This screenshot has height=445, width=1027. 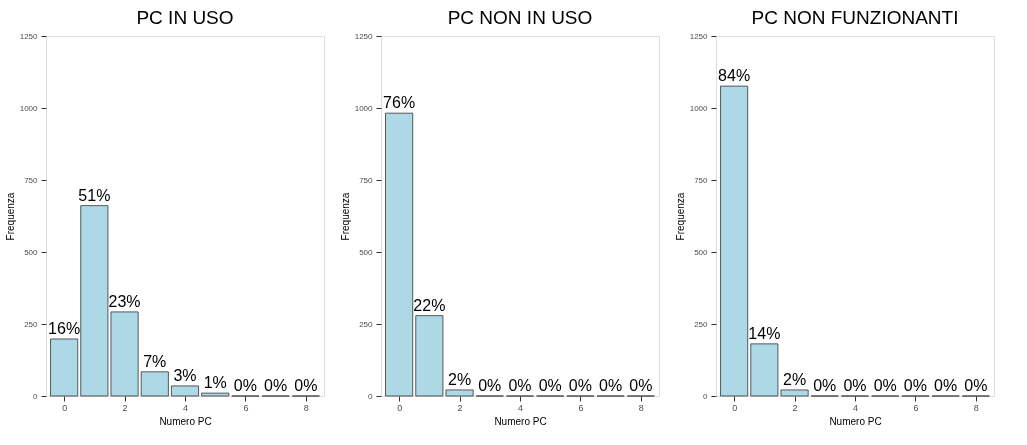 I want to click on chart-title: PC NON IN USO, so click(x=520, y=17).